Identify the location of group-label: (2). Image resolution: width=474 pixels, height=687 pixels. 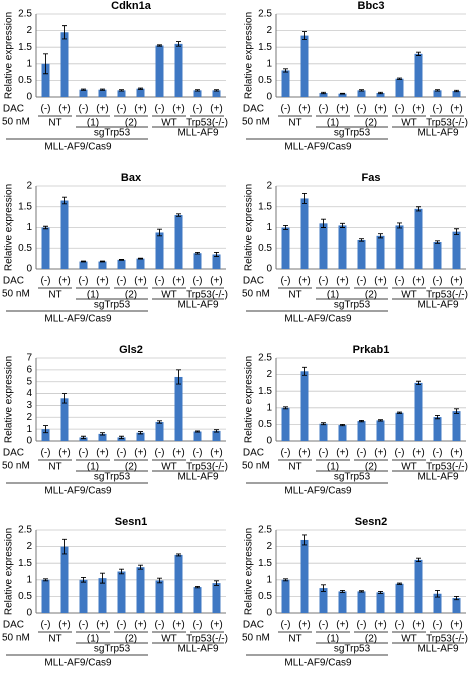
(371, 295).